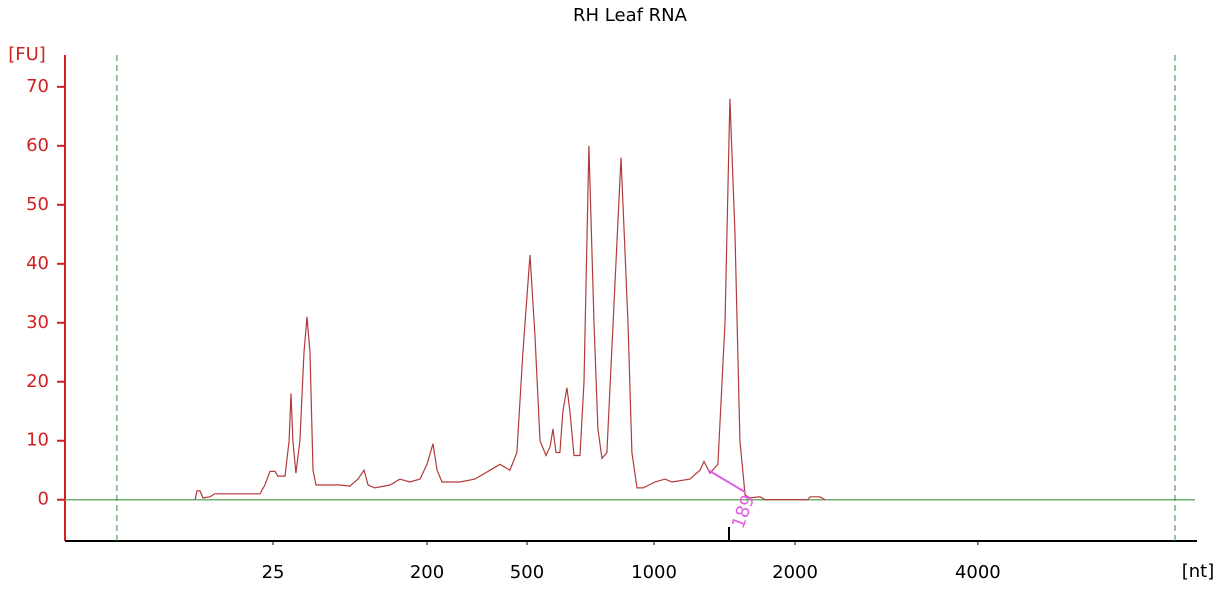 The width and height of the screenshot is (1216, 590). What do you see at coordinates (630, 15) in the screenshot?
I see `chart-title: RH Leaf RNA` at bounding box center [630, 15].